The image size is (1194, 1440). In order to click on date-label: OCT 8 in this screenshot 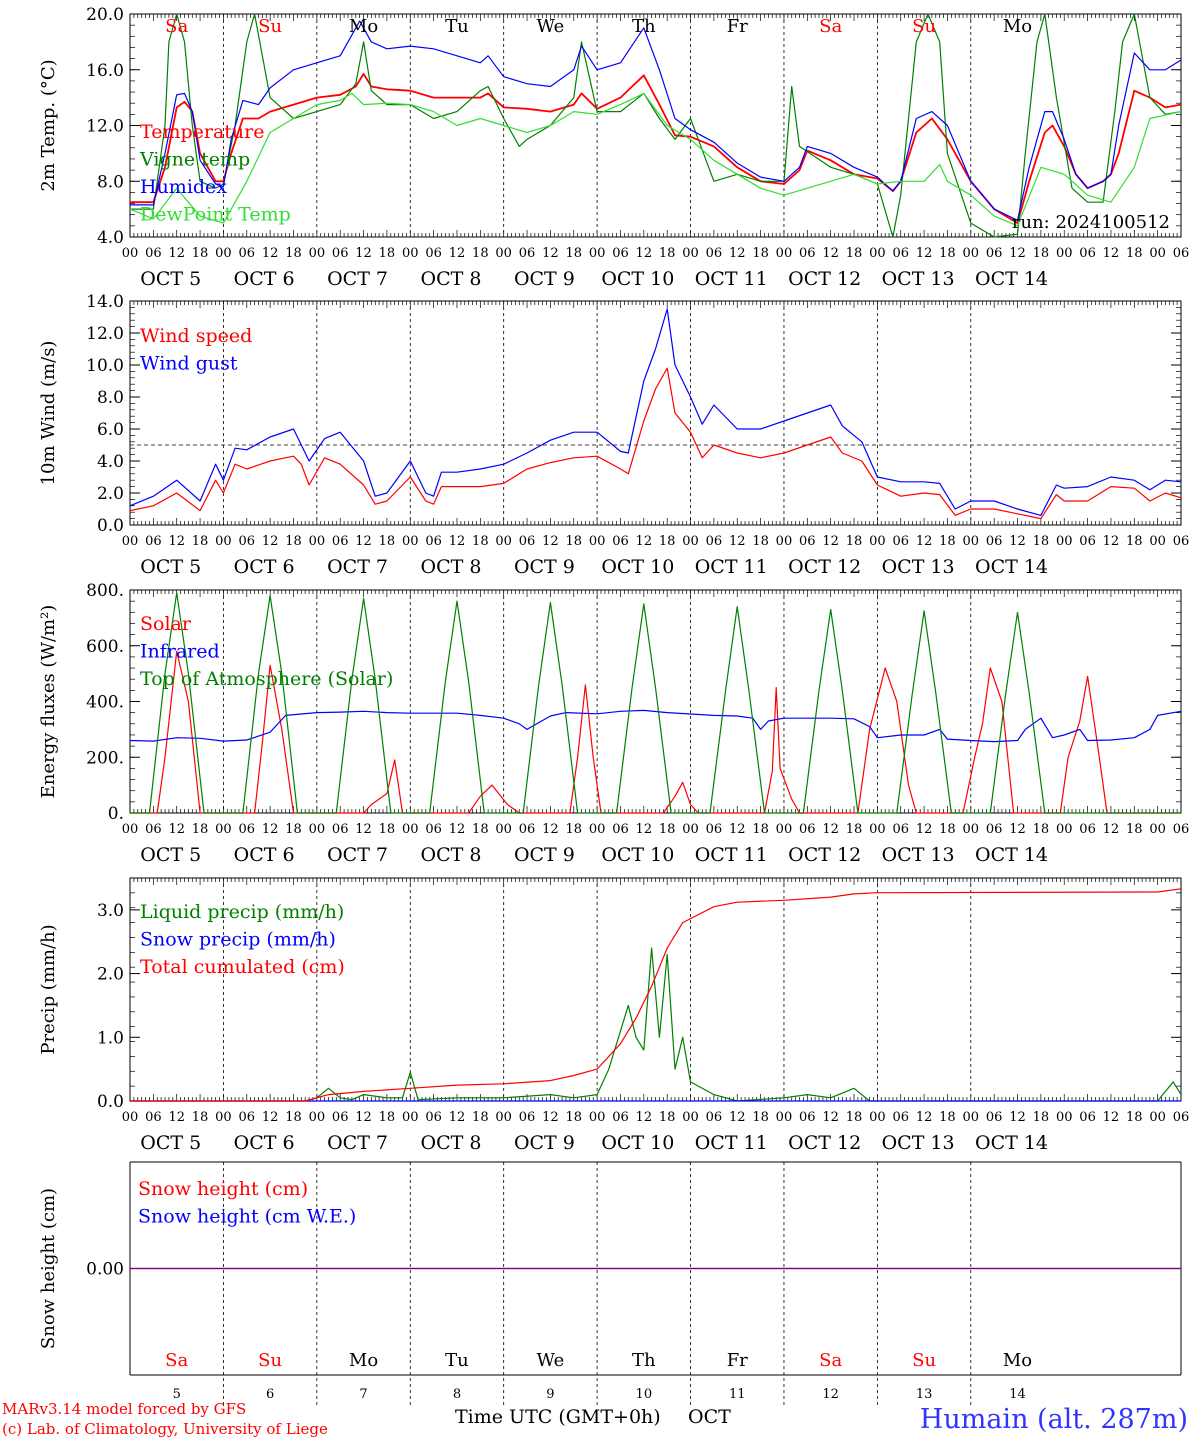, I will do `click(451, 1143)`.